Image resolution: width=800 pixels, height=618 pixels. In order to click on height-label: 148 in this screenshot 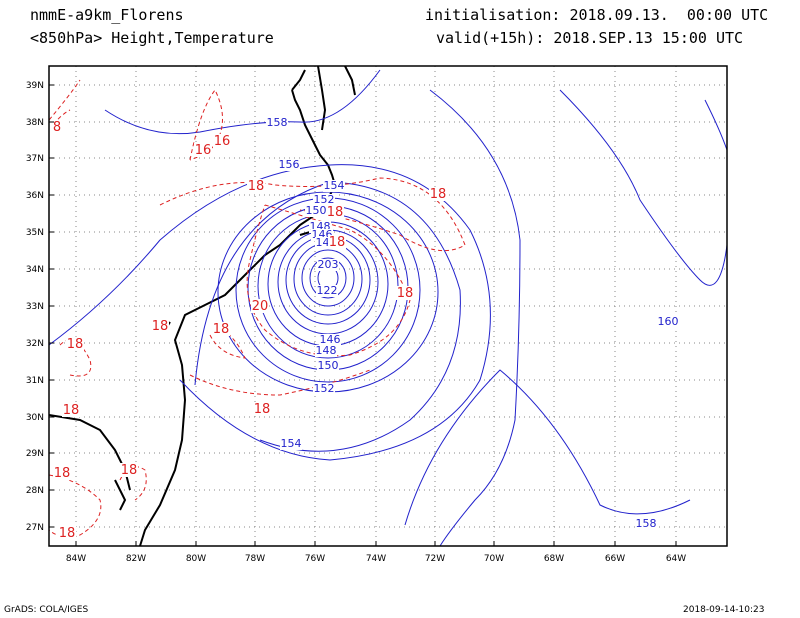, I will do `click(326, 350)`.